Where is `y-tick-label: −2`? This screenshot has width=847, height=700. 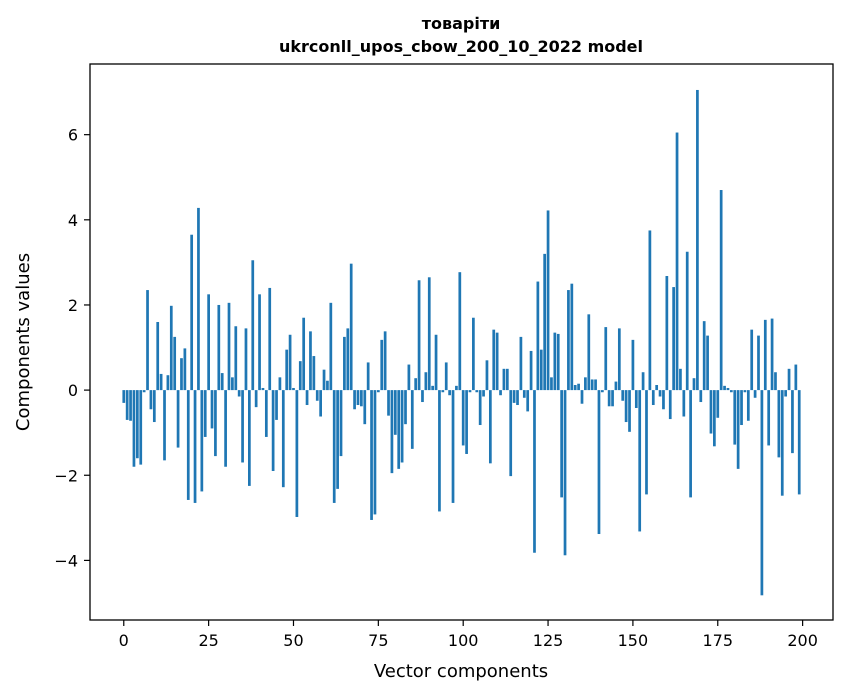 y-tick-label: −2 is located at coordinates (66, 475).